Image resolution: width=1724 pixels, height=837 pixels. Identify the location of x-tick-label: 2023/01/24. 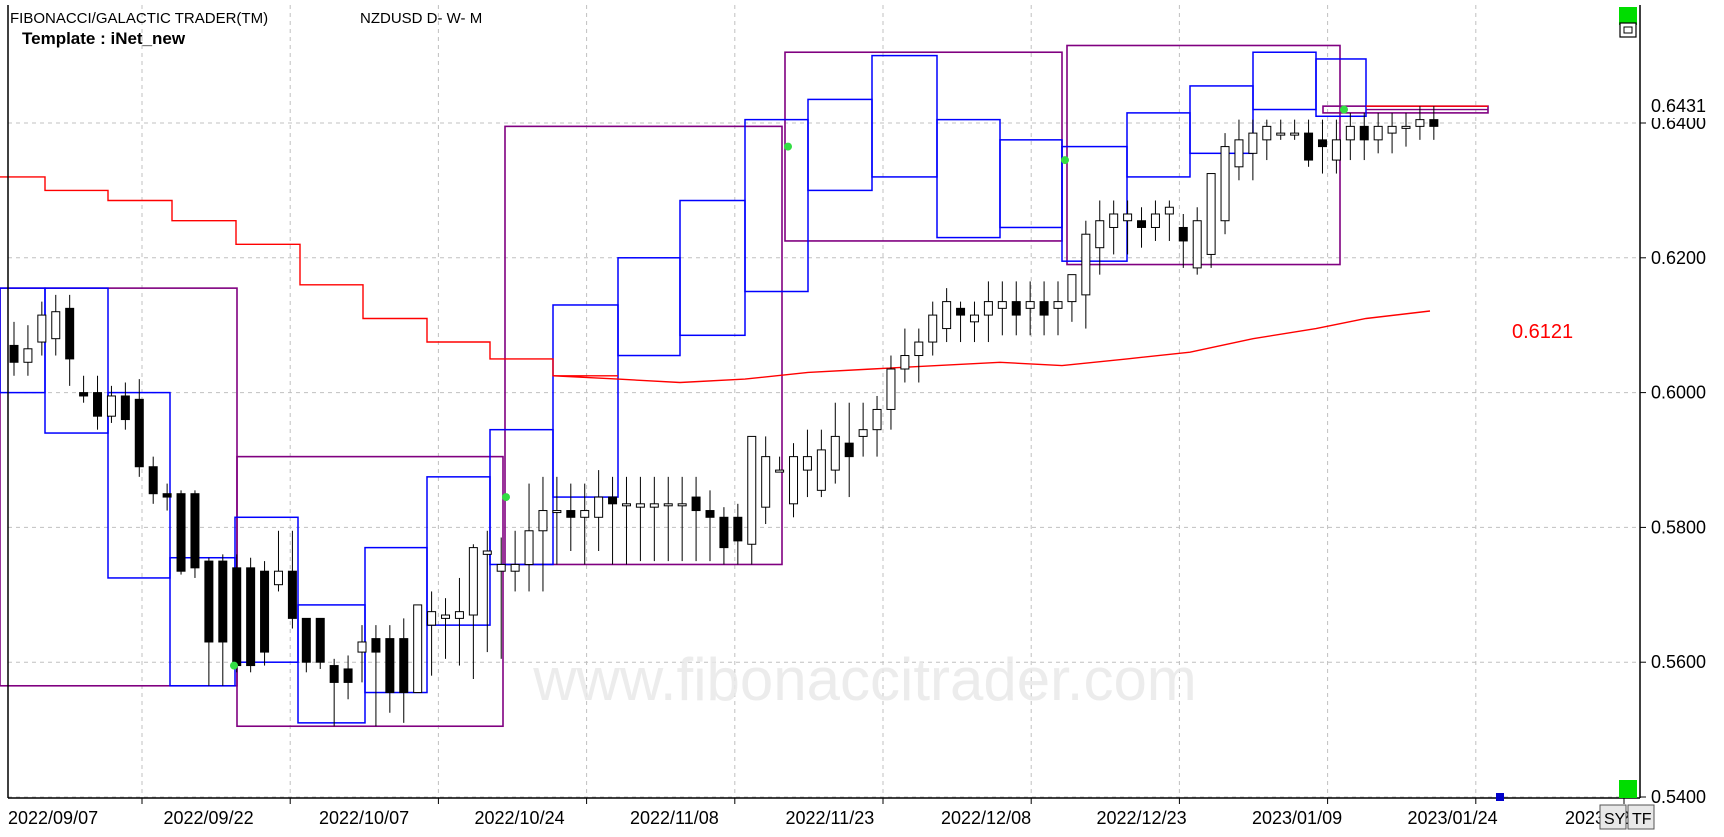
(1453, 818).